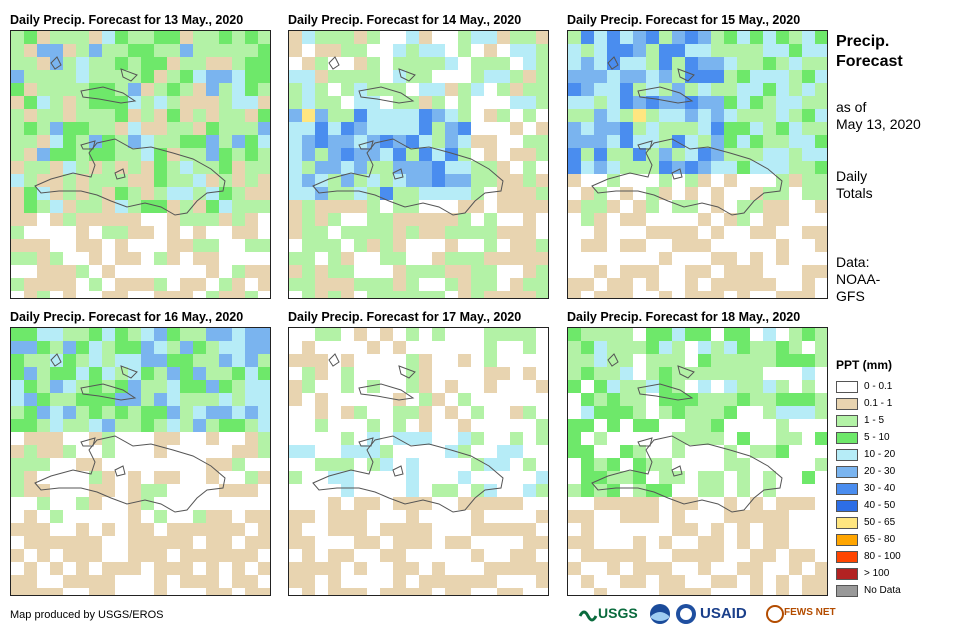 The image size is (970, 635). What do you see at coordinates (880, 454) in the screenshot?
I see `legend-label: 10 - 20` at bounding box center [880, 454].